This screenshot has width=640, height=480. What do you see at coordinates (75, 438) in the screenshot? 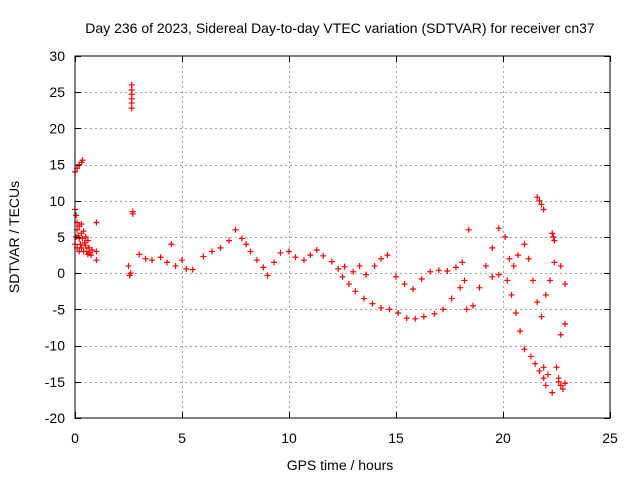
I see `x-tick-label: 0` at bounding box center [75, 438].